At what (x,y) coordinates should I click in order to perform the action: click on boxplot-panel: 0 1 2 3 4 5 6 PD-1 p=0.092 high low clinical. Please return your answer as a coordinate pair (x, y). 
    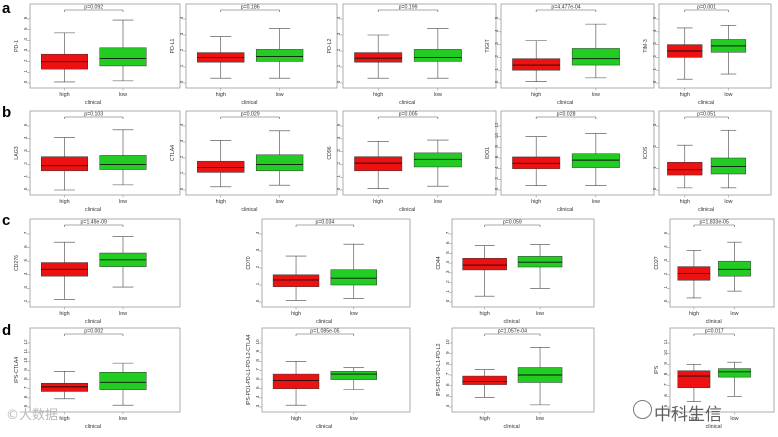
    Looking at the image, I should click on (97, 54).